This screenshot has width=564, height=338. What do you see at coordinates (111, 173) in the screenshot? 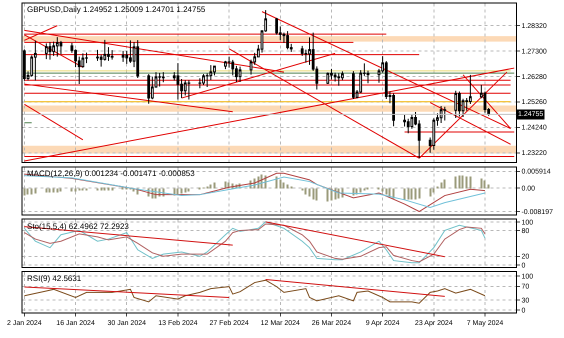
I see `chart-title: MACD(12,26,9) 0.001234 -0.001471 -0.000853` at bounding box center [111, 173].